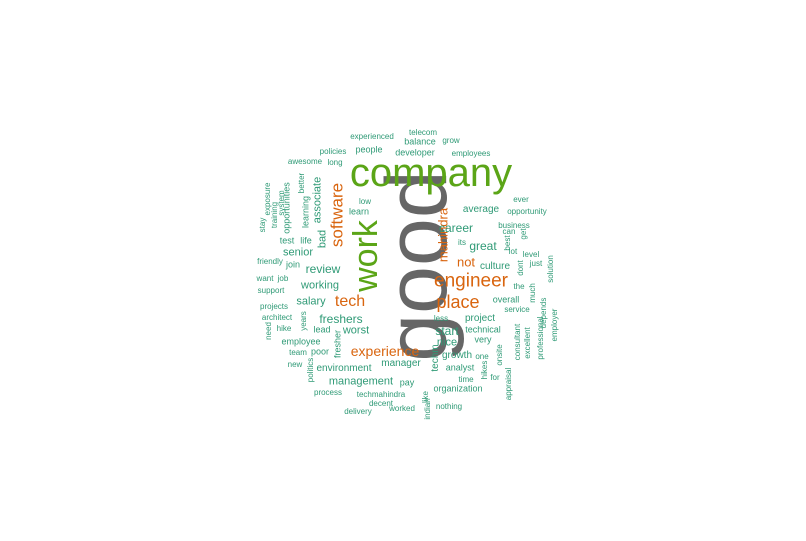  What do you see at coordinates (508, 384) in the screenshot?
I see `word-appraisal: appraisal` at bounding box center [508, 384].